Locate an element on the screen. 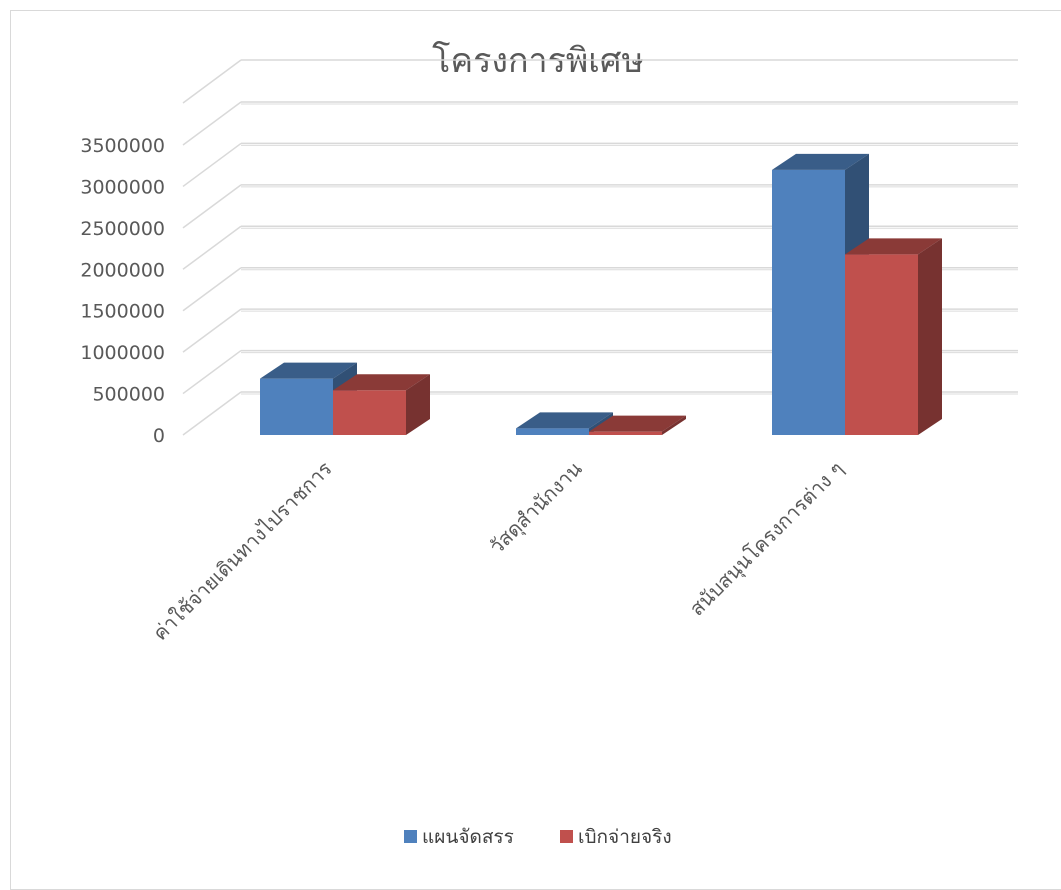 The width and height of the screenshot is (1061, 890). y-tick-label: 2000000 is located at coordinates (122, 270).